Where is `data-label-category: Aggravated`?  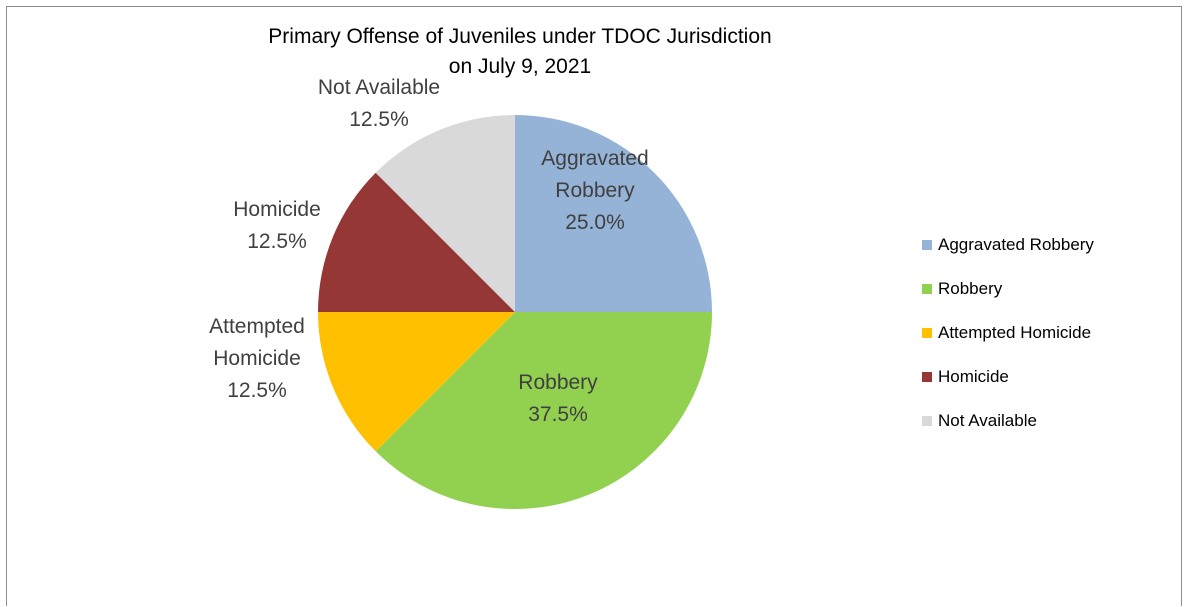 data-label-category: Aggravated is located at coordinates (594, 158).